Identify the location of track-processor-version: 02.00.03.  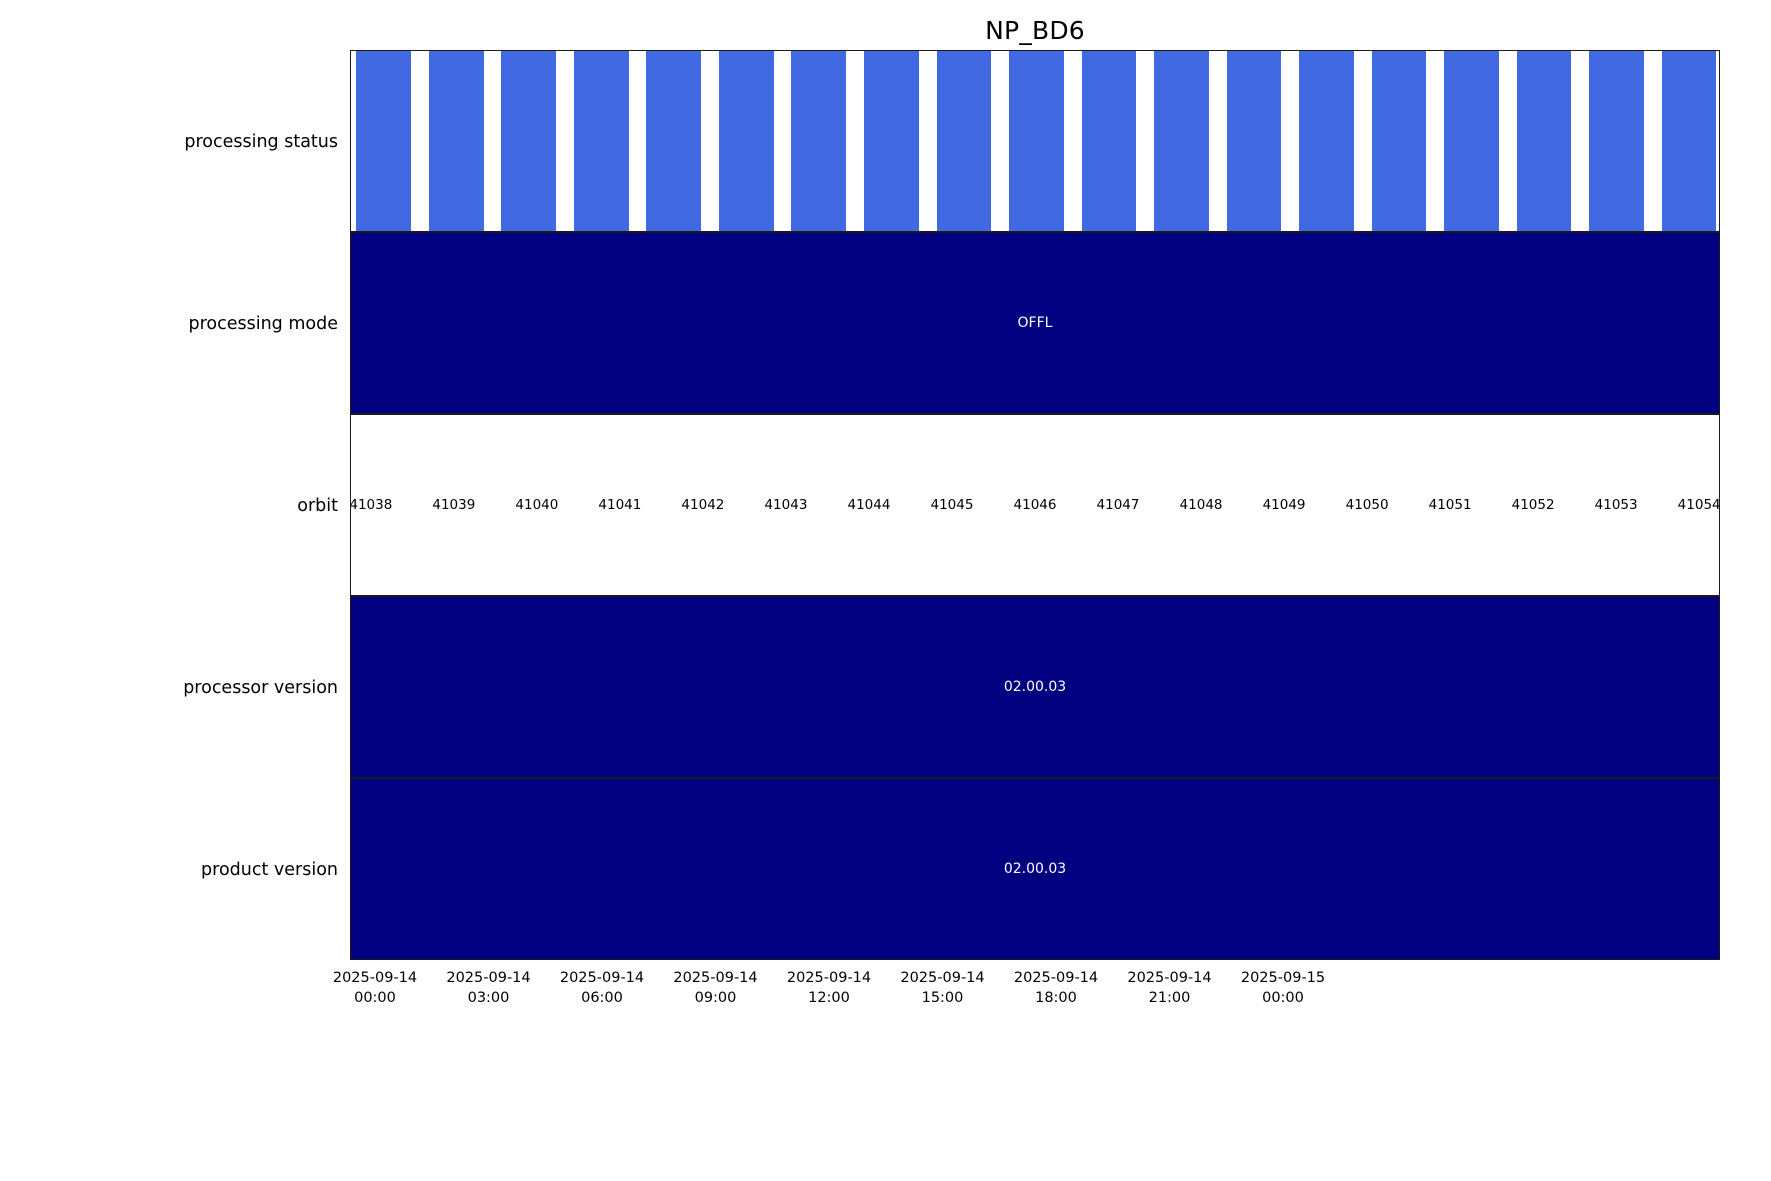
(1035, 687).